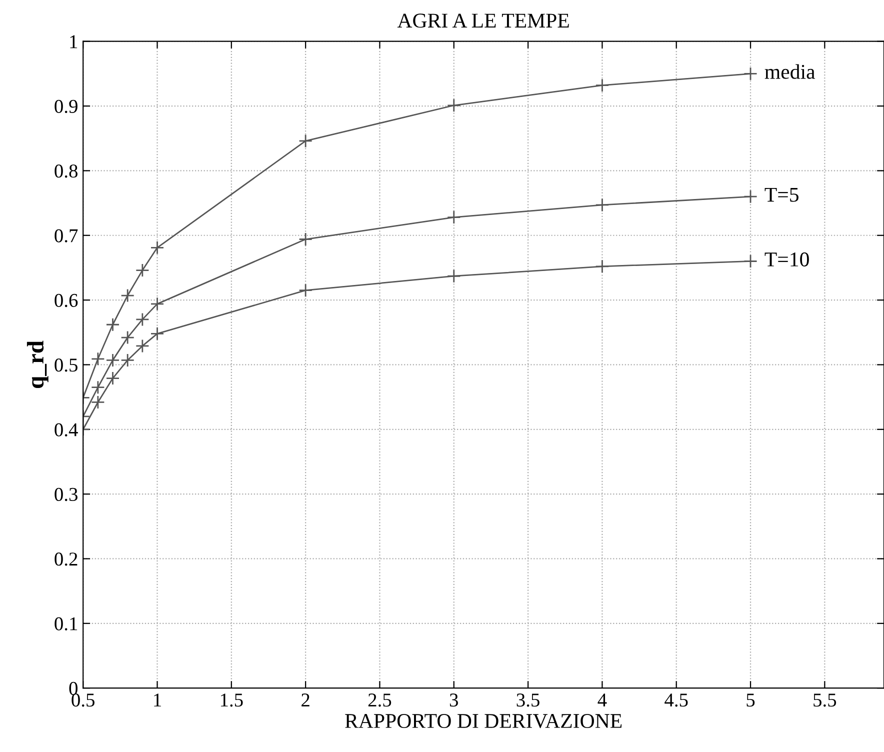 Image resolution: width=884 pixels, height=752 pixels. What do you see at coordinates (602, 700) in the screenshot?
I see `x-tick-label: 4` at bounding box center [602, 700].